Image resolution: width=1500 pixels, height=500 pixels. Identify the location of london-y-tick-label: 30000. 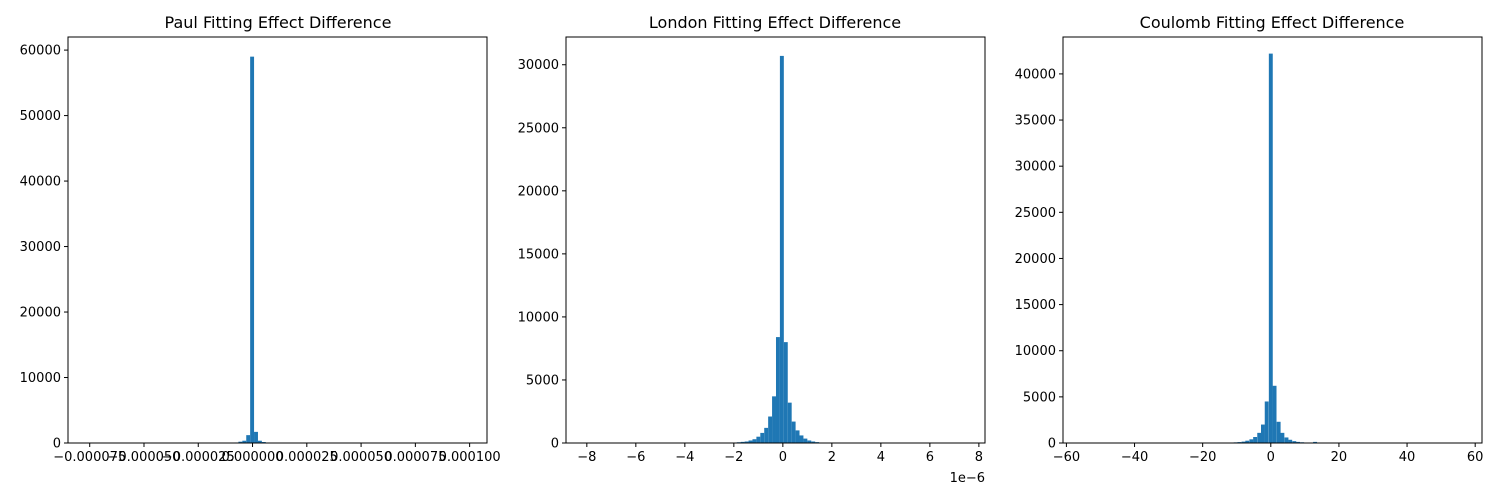
(538, 65).